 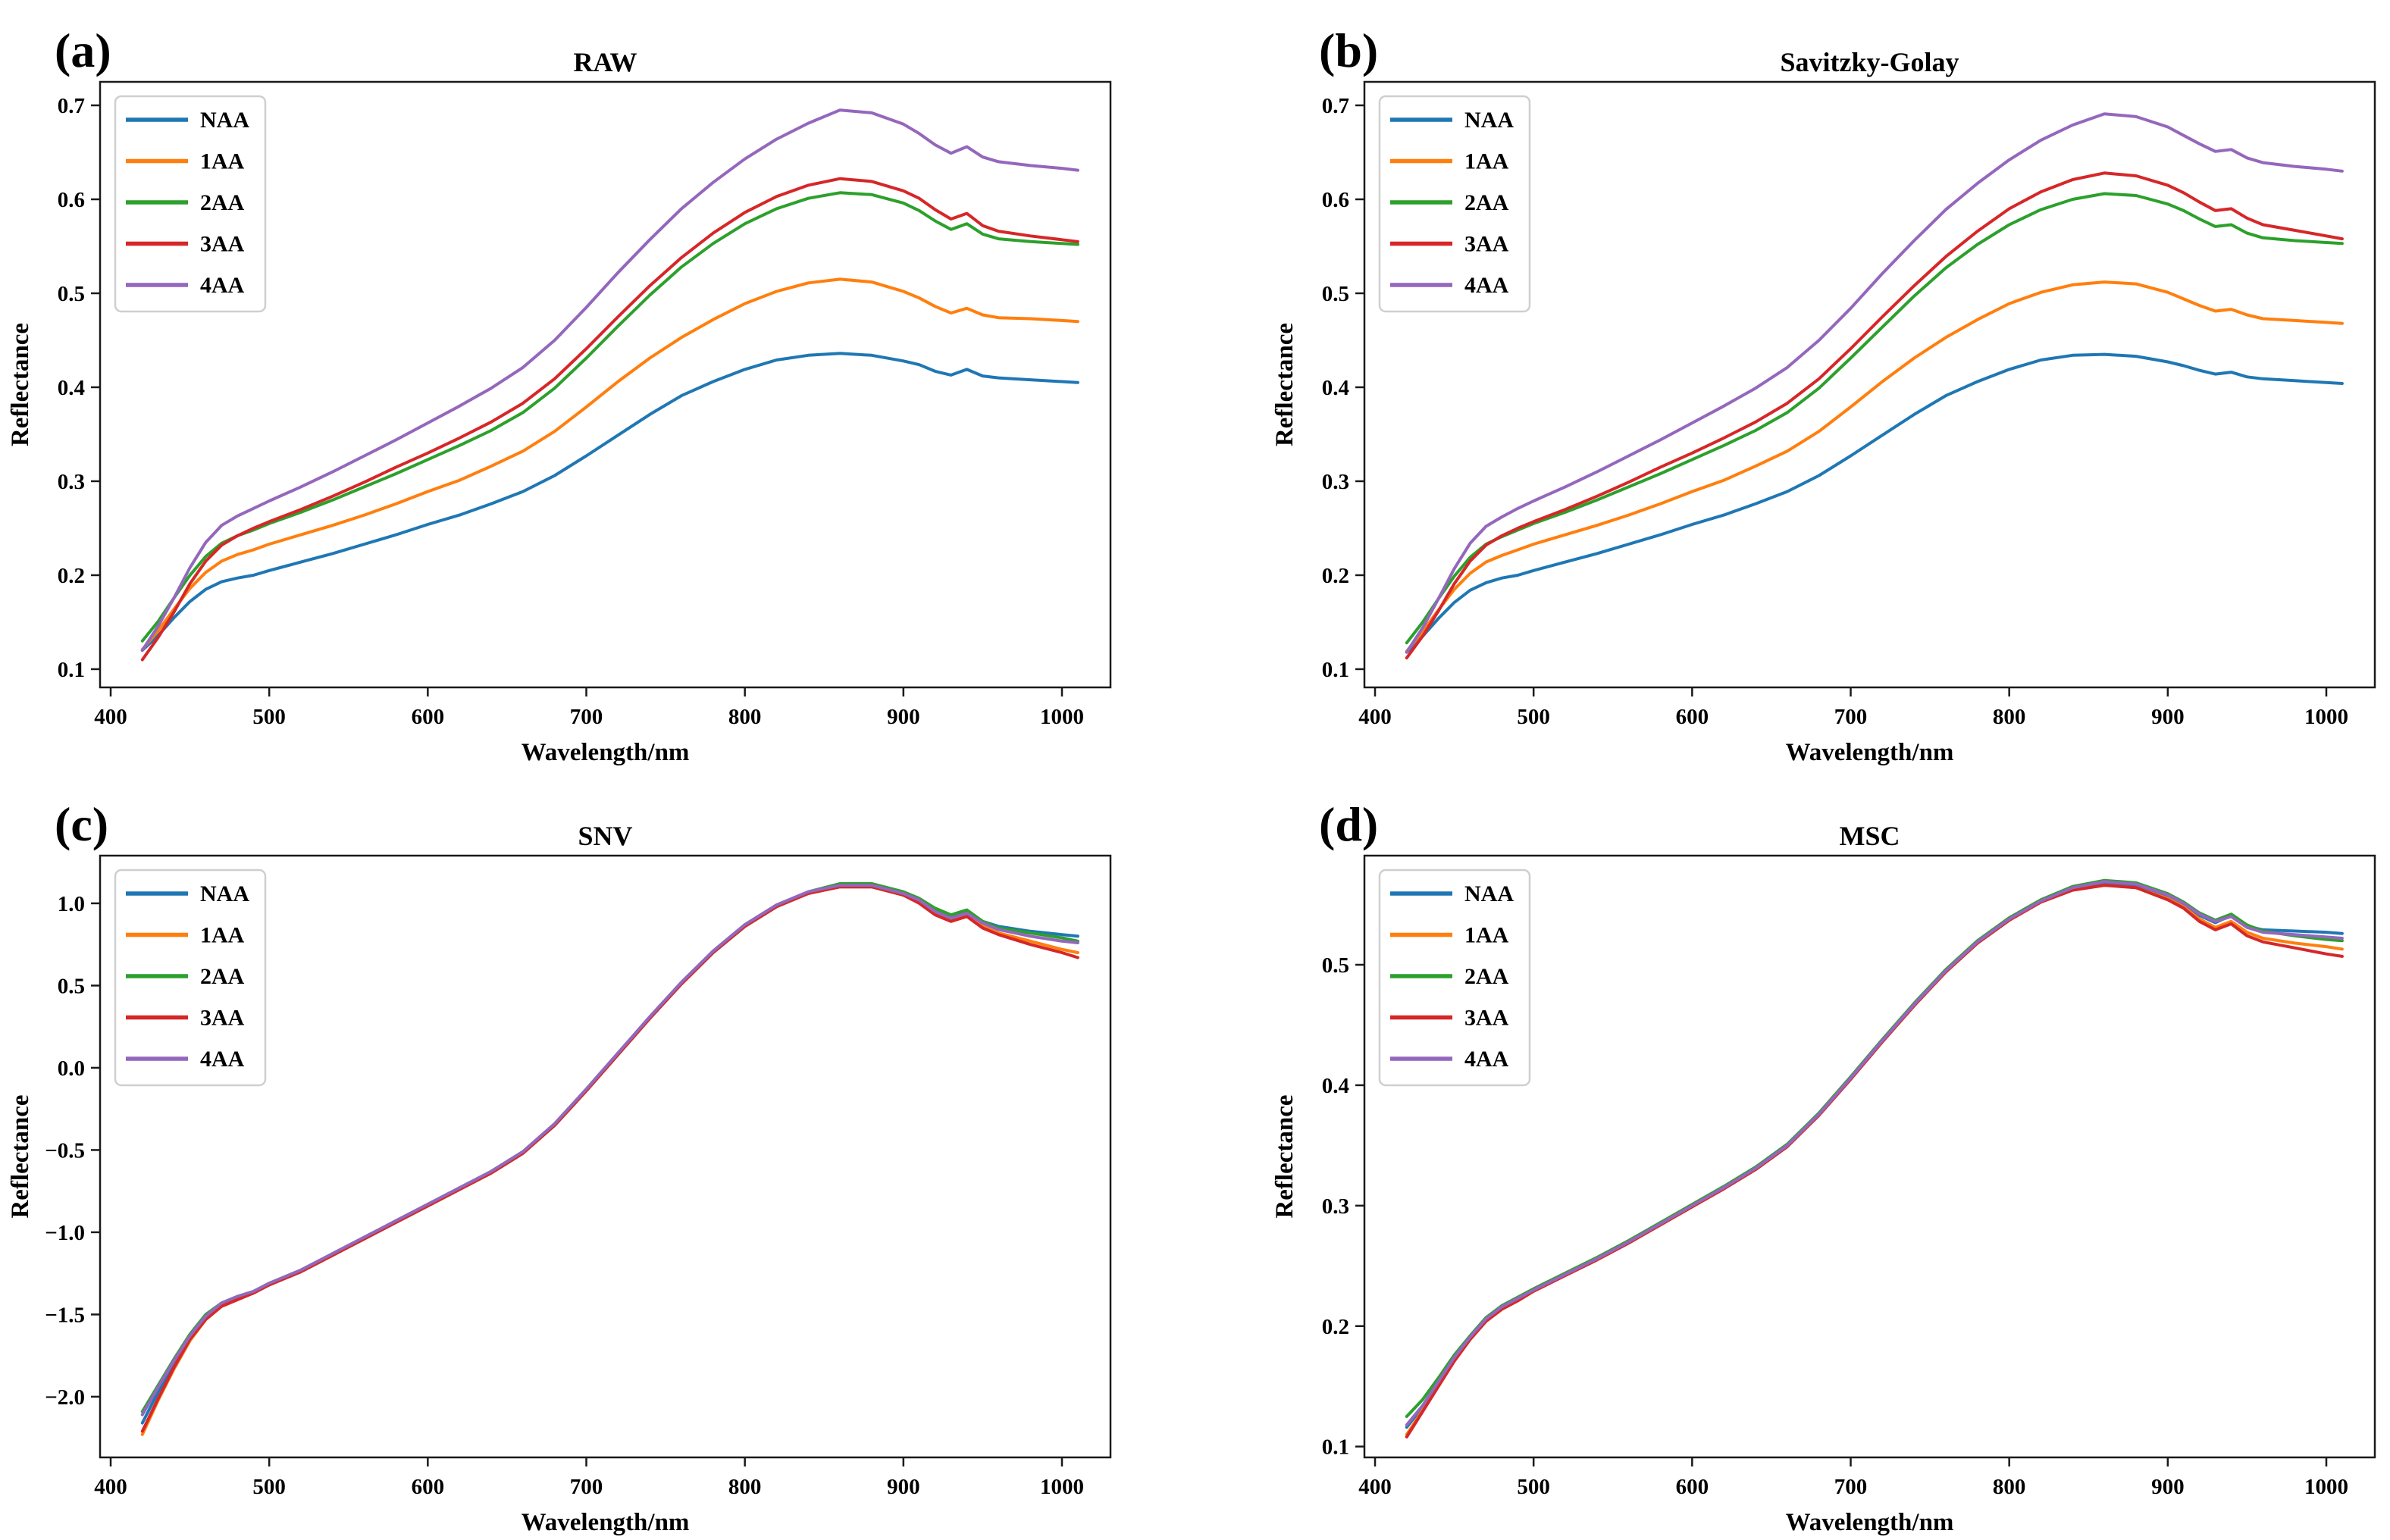 I want to click on y-tick-label: 0.0, so click(x=71, y=1068).